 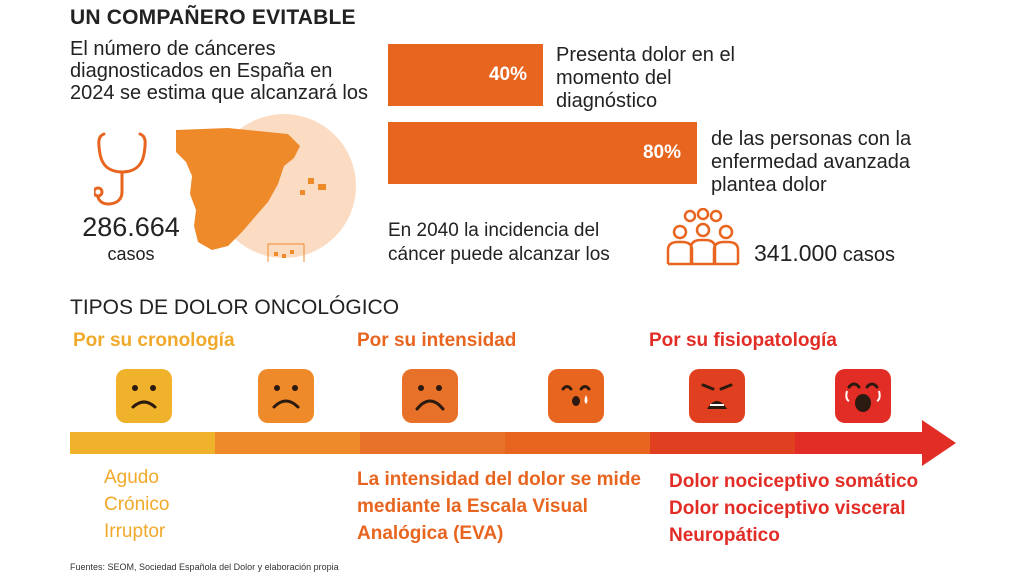 I want to click on cases-label: casos, so click(x=131, y=254).